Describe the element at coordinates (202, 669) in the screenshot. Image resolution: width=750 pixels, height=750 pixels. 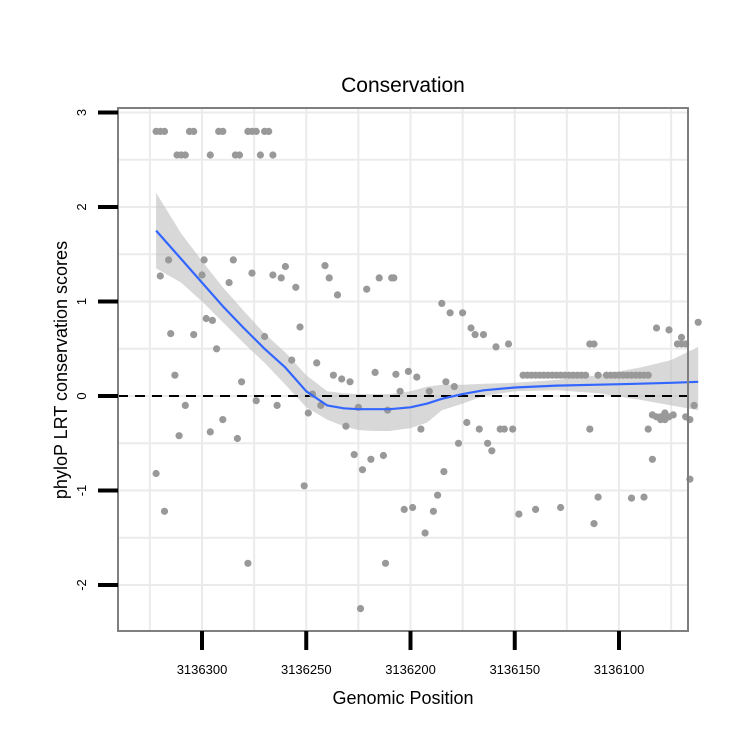
I see `x-tick-label: 3136300` at that location.